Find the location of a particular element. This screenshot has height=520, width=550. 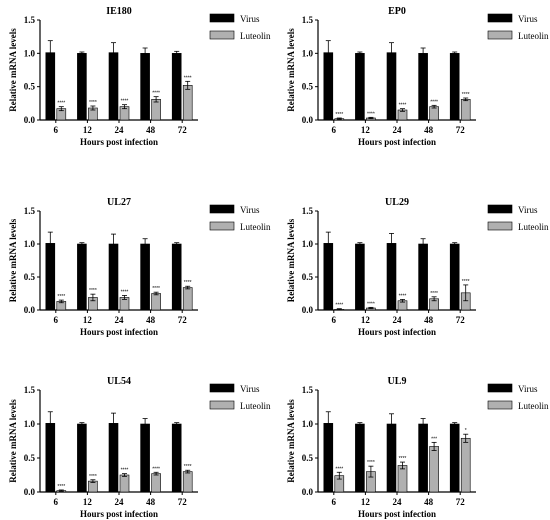

chart-title: UL29 is located at coordinates (397, 202).